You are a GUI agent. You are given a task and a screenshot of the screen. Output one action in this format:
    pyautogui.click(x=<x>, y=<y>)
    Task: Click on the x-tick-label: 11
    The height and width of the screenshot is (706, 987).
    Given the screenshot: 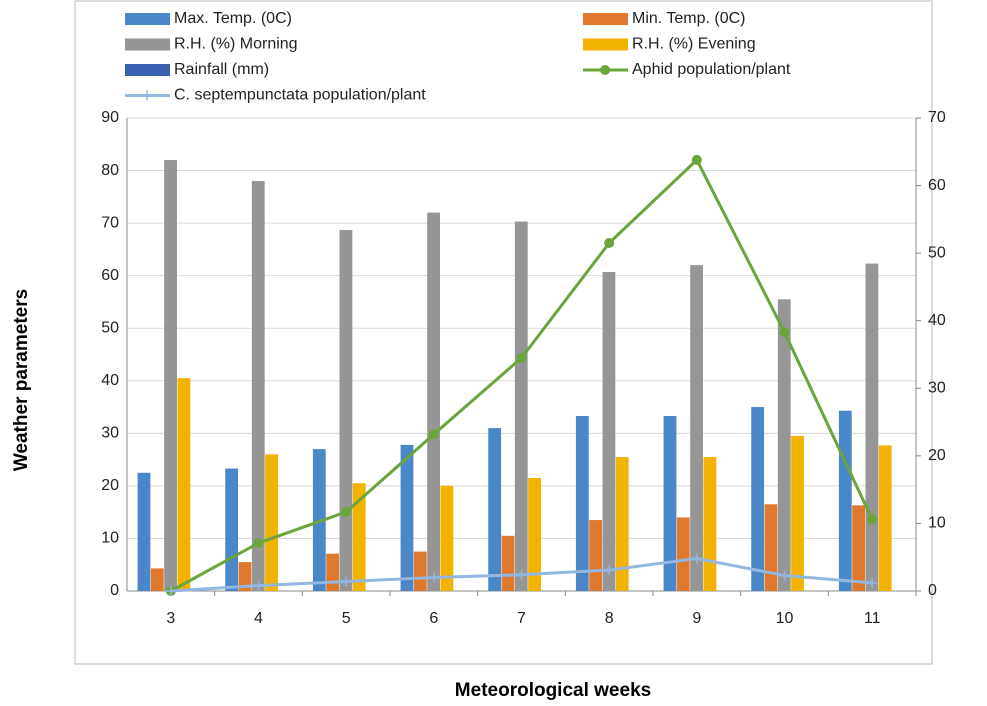 What is the action you would take?
    pyautogui.click(x=872, y=618)
    